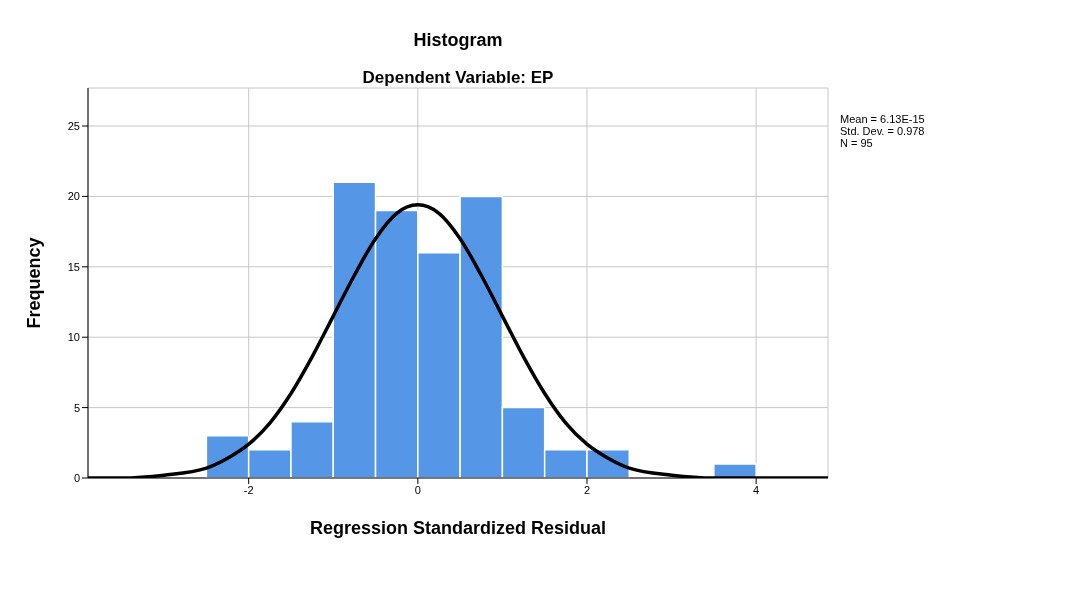 The height and width of the screenshot is (612, 1080). I want to click on x-tick-label: 0, so click(417, 489).